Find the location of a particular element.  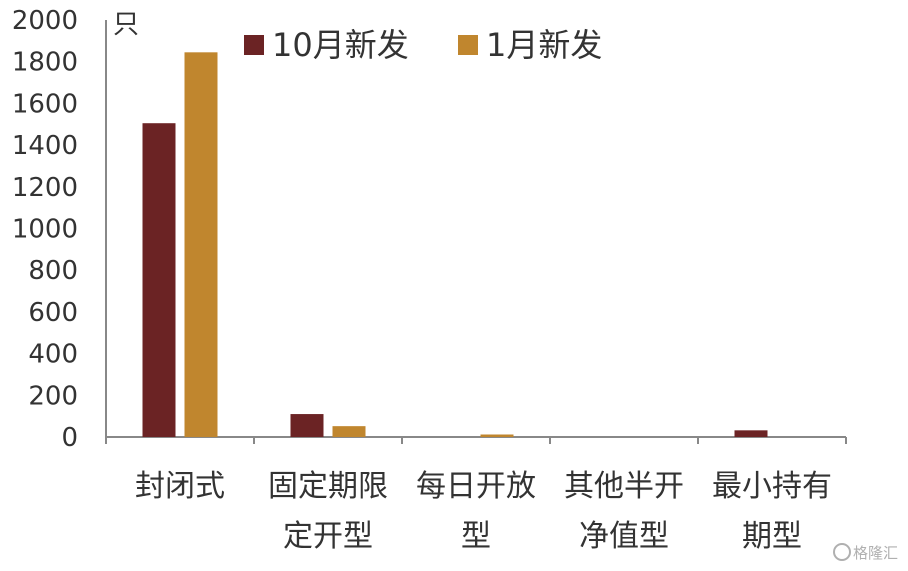

x-category-label: 最小持有 is located at coordinates (772, 486).